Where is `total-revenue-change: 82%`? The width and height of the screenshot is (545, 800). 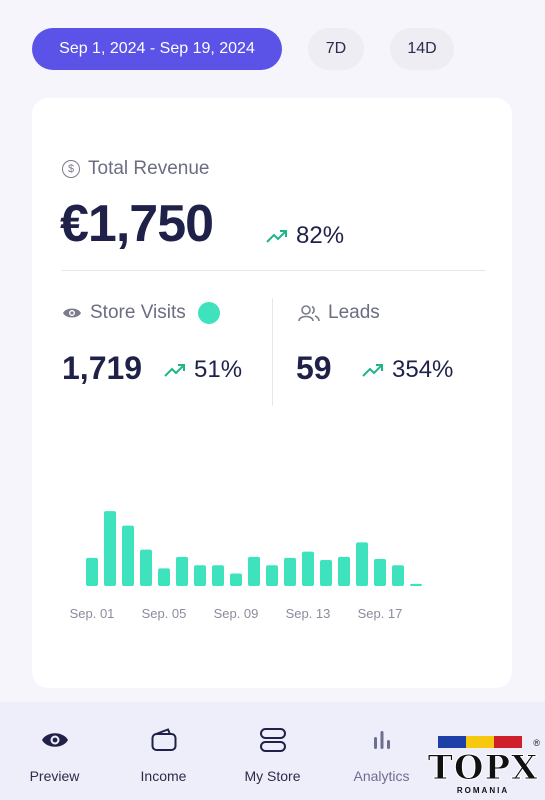
total-revenue-change: 82% is located at coordinates (305, 236).